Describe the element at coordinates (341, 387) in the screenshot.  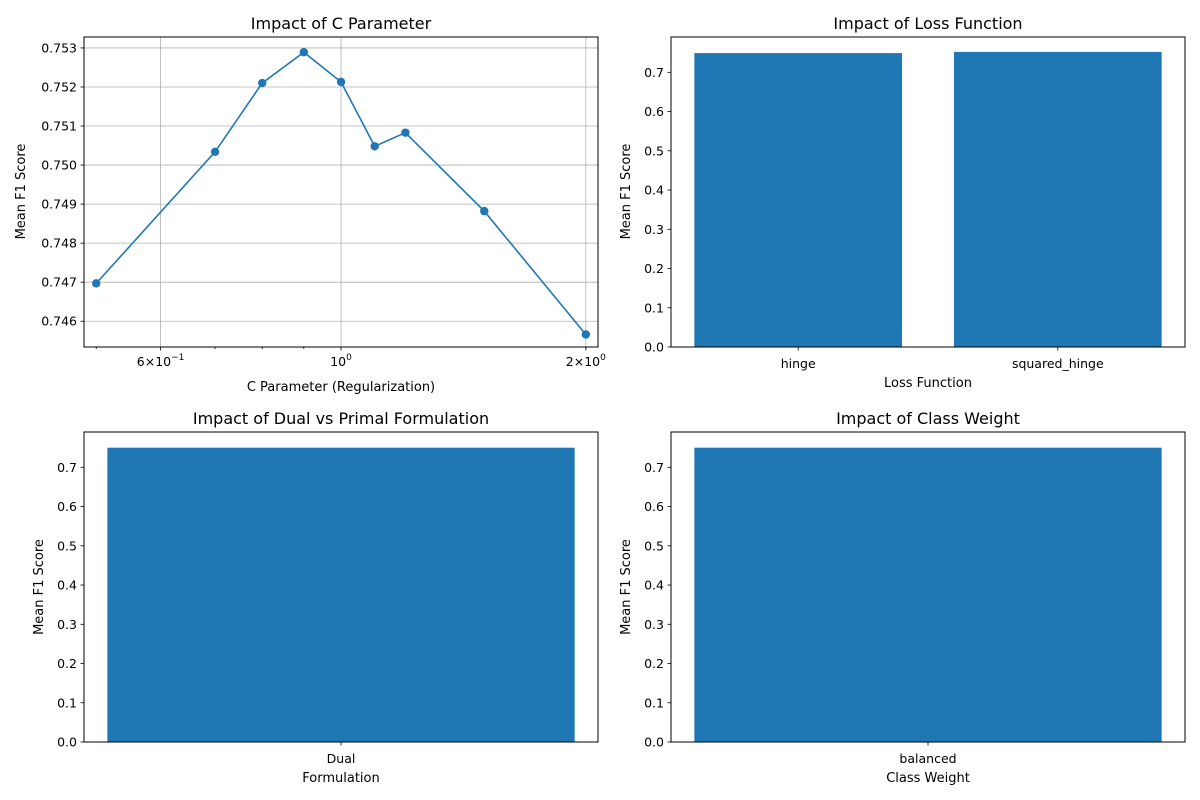
I see `x-axis-label: C Parameter (Regularization)` at that location.